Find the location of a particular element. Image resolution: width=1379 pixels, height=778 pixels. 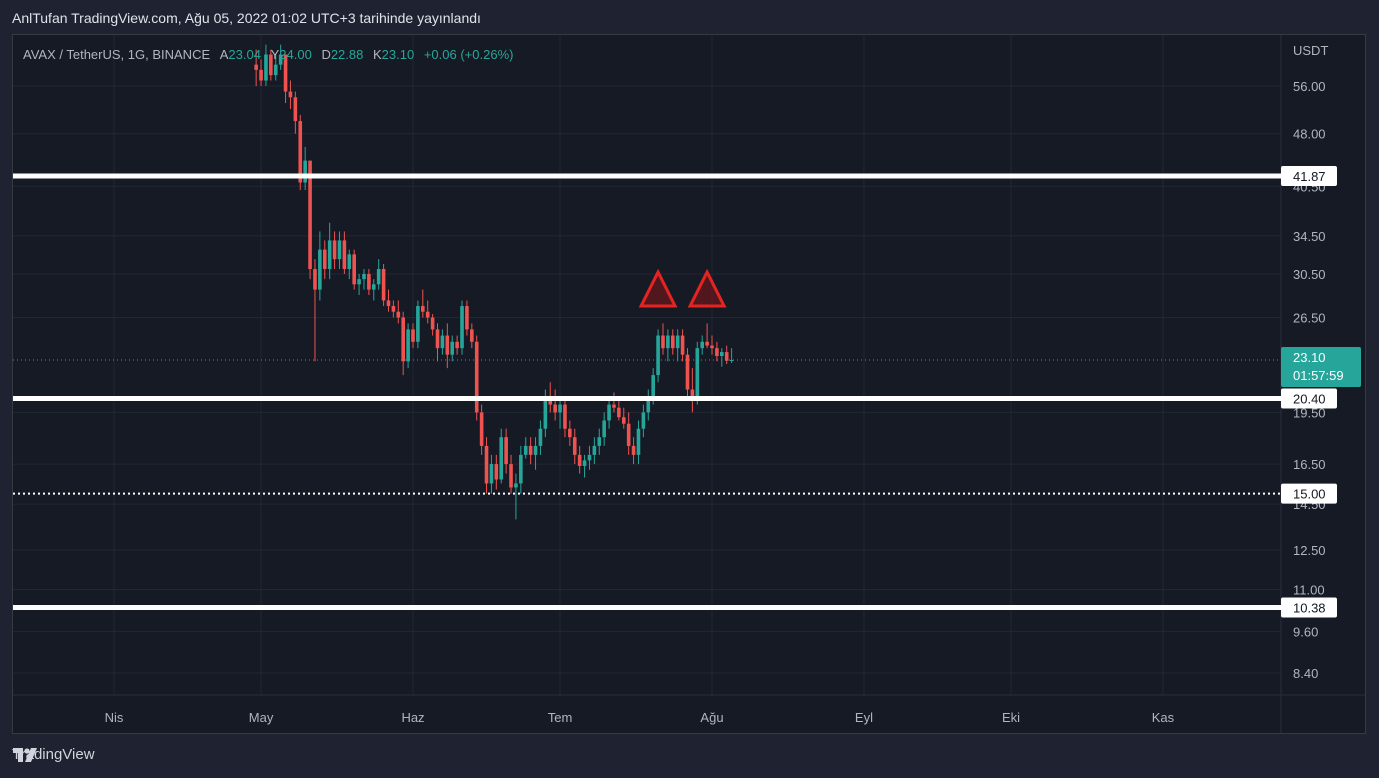

y-tick-label: 48.00 is located at coordinates (1309, 134).